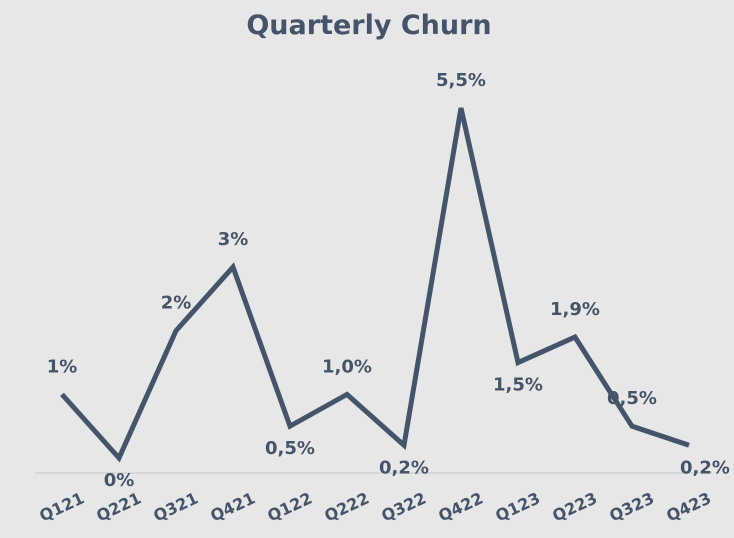 The height and width of the screenshot is (538, 734). What do you see at coordinates (518, 385) in the screenshot?
I see `value-label: 1,5%` at bounding box center [518, 385].